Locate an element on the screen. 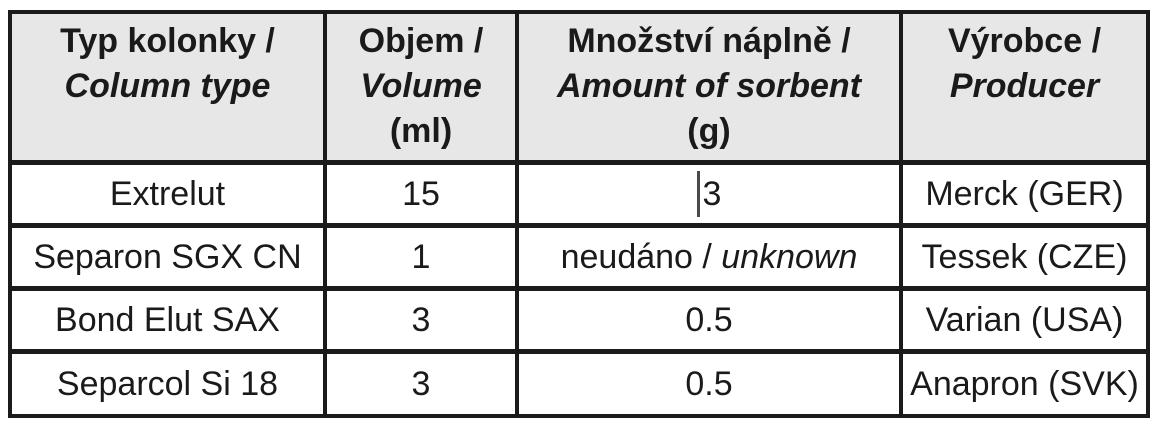 The height and width of the screenshot is (429, 1167). volume-value: 1 is located at coordinates (421, 256).